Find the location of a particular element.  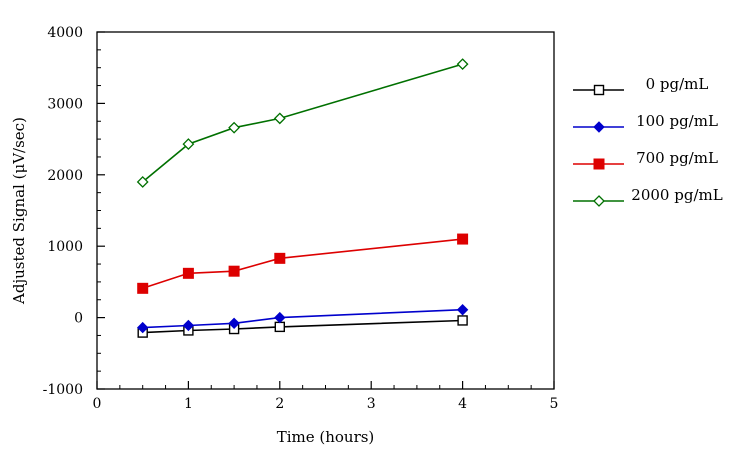

y-tick-label: 4000 is located at coordinates (65, 33).